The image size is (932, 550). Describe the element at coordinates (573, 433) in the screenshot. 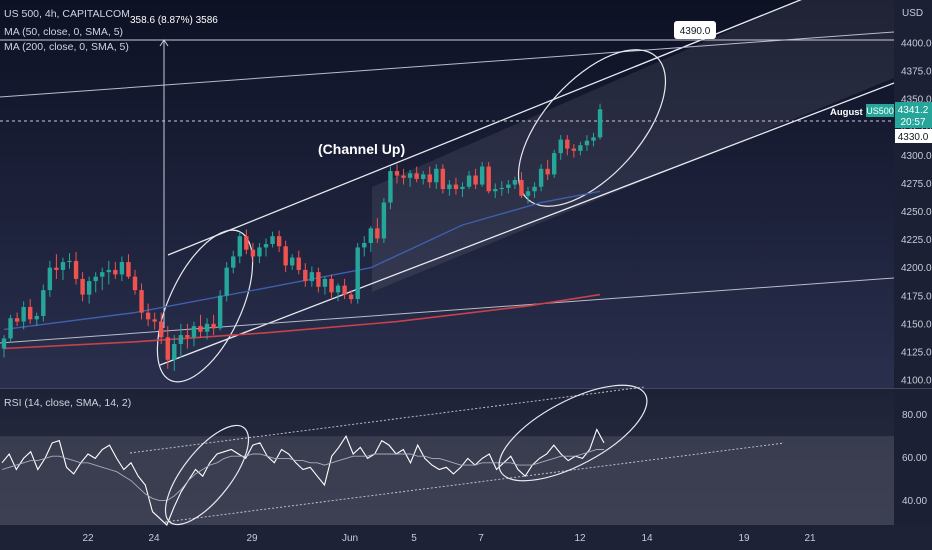

I see `rsi-ellipse-right` at that location.